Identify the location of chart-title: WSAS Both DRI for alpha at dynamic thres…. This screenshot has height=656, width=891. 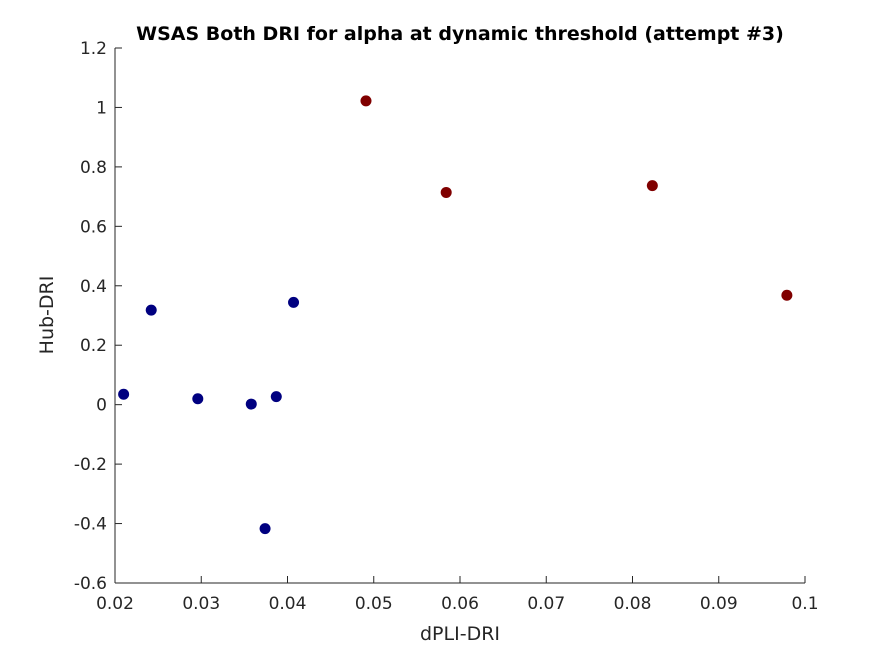
(460, 34).